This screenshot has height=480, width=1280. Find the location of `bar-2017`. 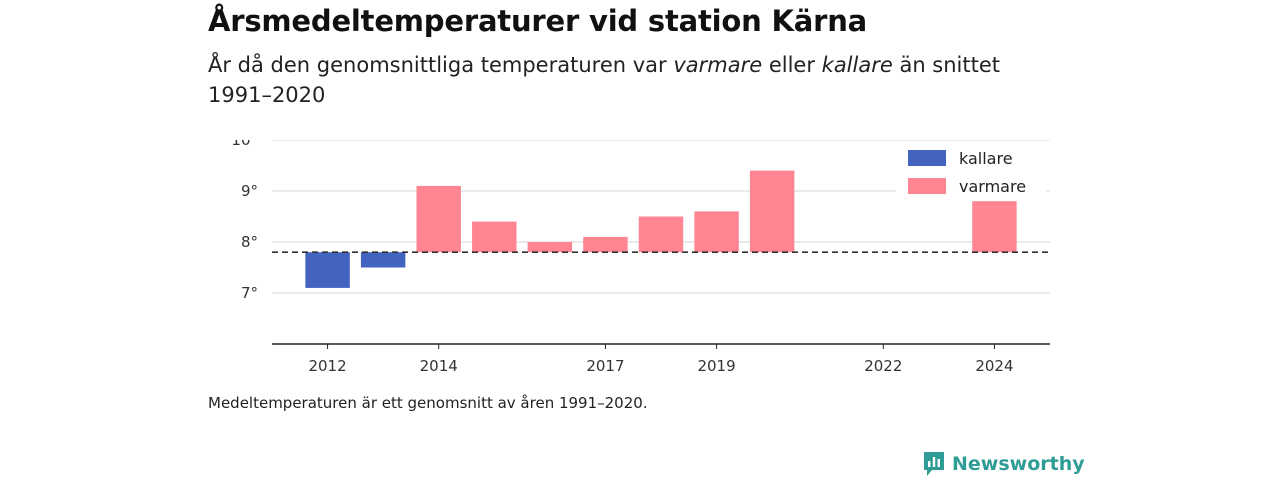

bar-2017 is located at coordinates (605, 244).